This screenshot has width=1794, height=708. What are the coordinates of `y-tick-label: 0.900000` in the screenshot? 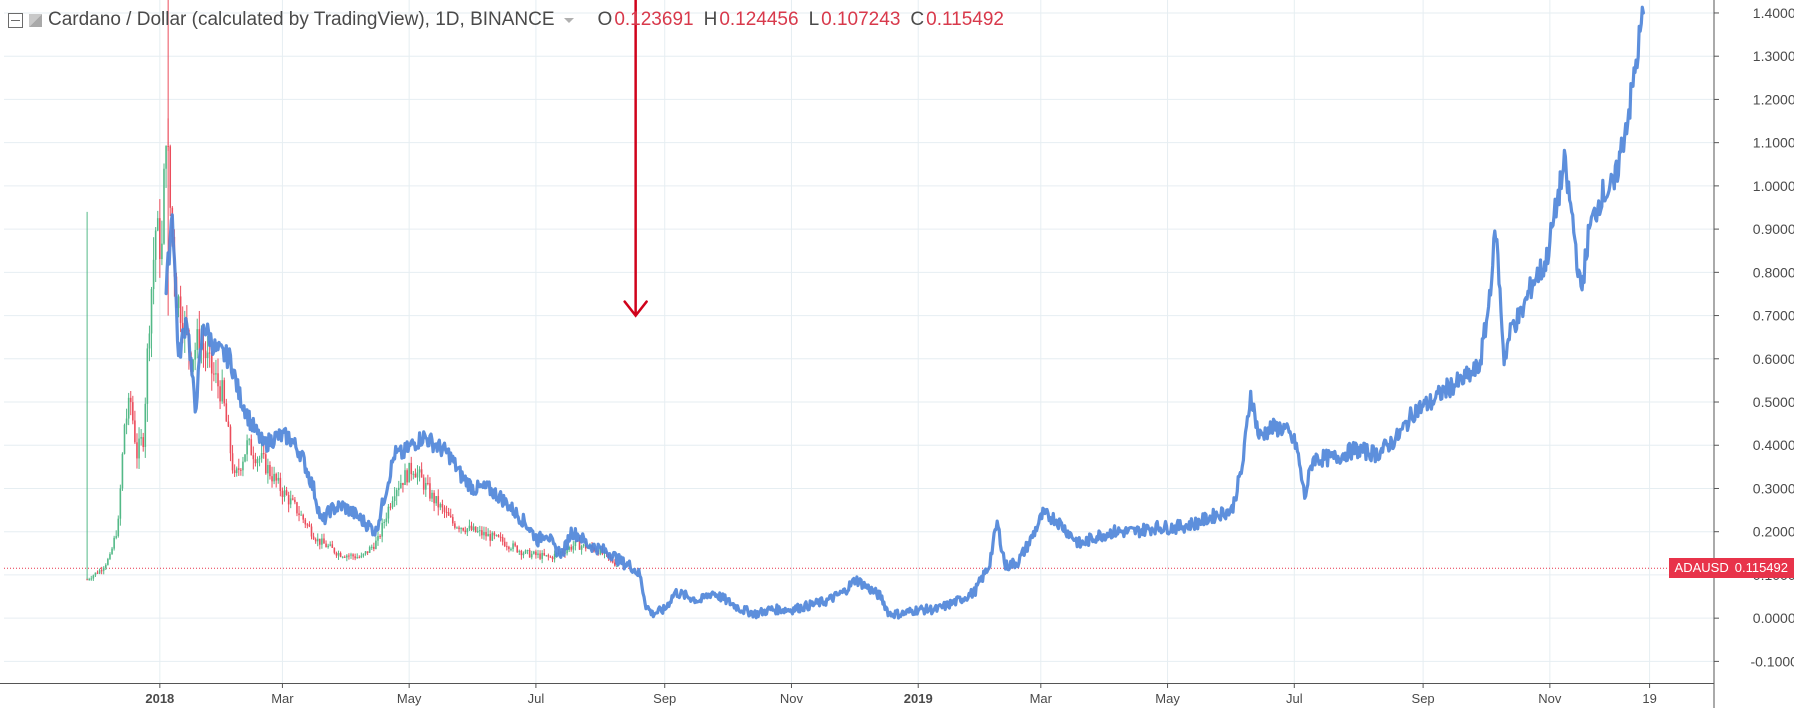 It's located at (1773, 229).